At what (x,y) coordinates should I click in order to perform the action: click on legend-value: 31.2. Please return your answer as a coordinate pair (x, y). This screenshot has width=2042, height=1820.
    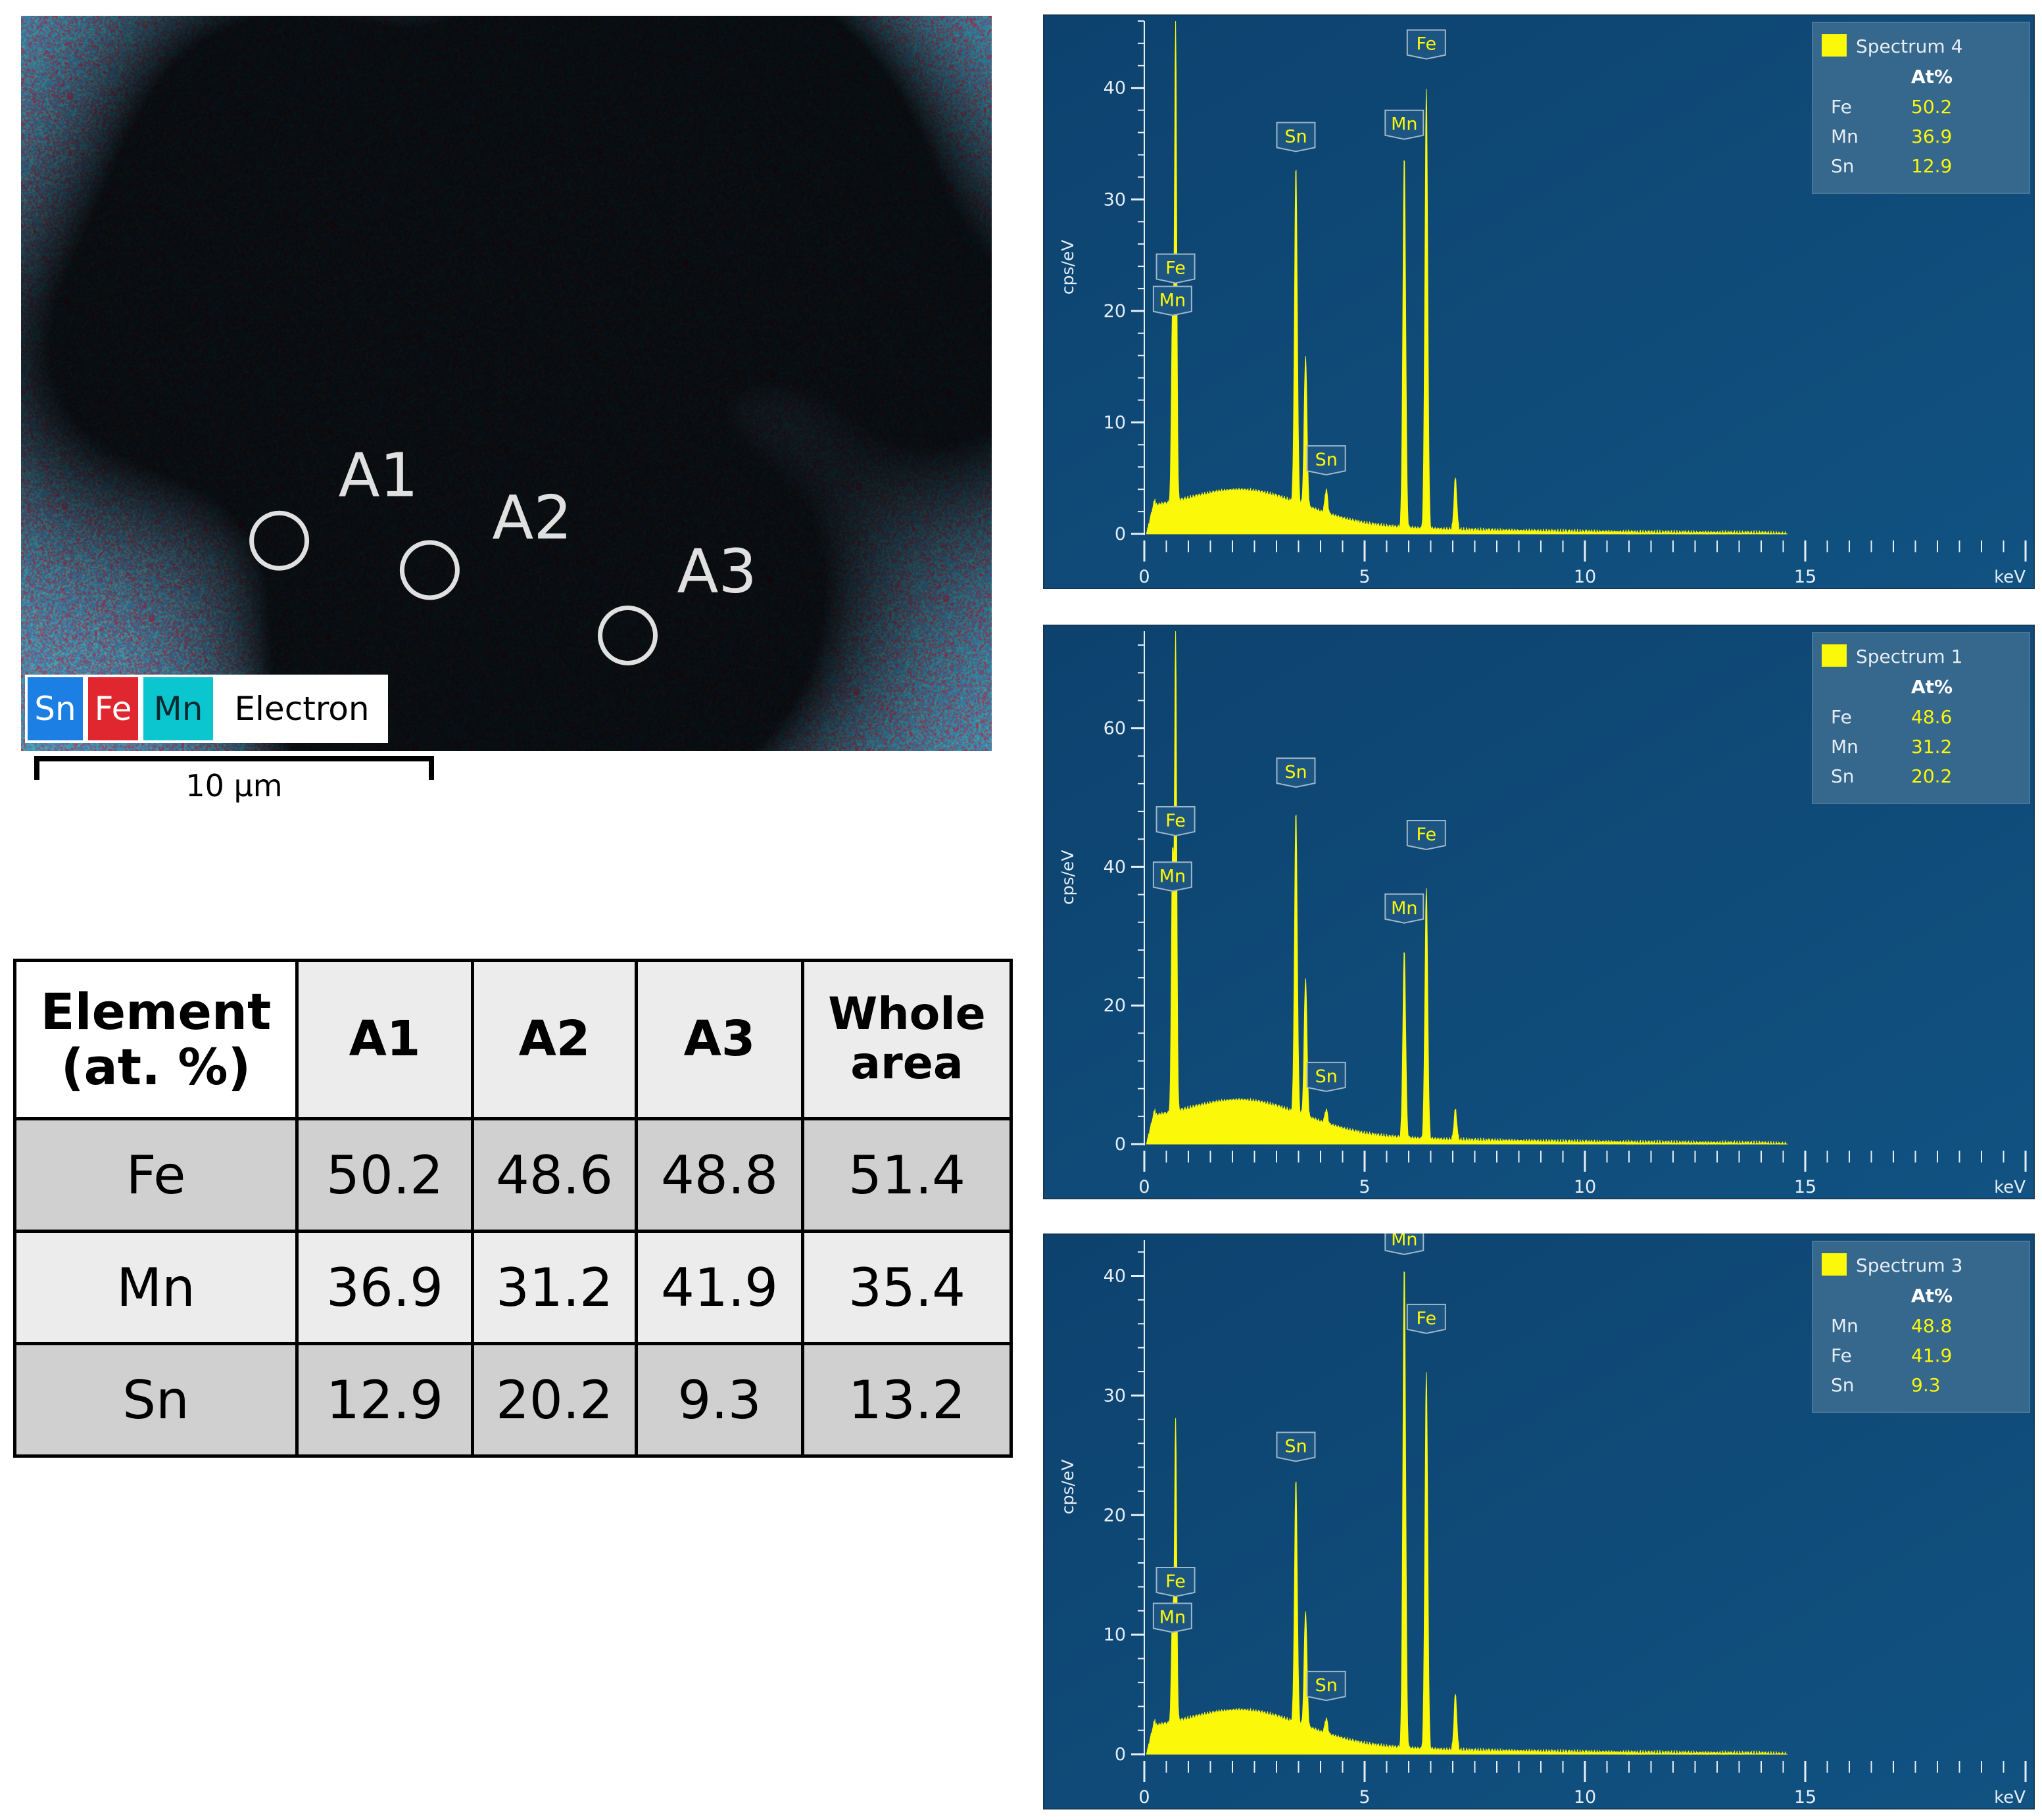
    Looking at the image, I should click on (1931, 746).